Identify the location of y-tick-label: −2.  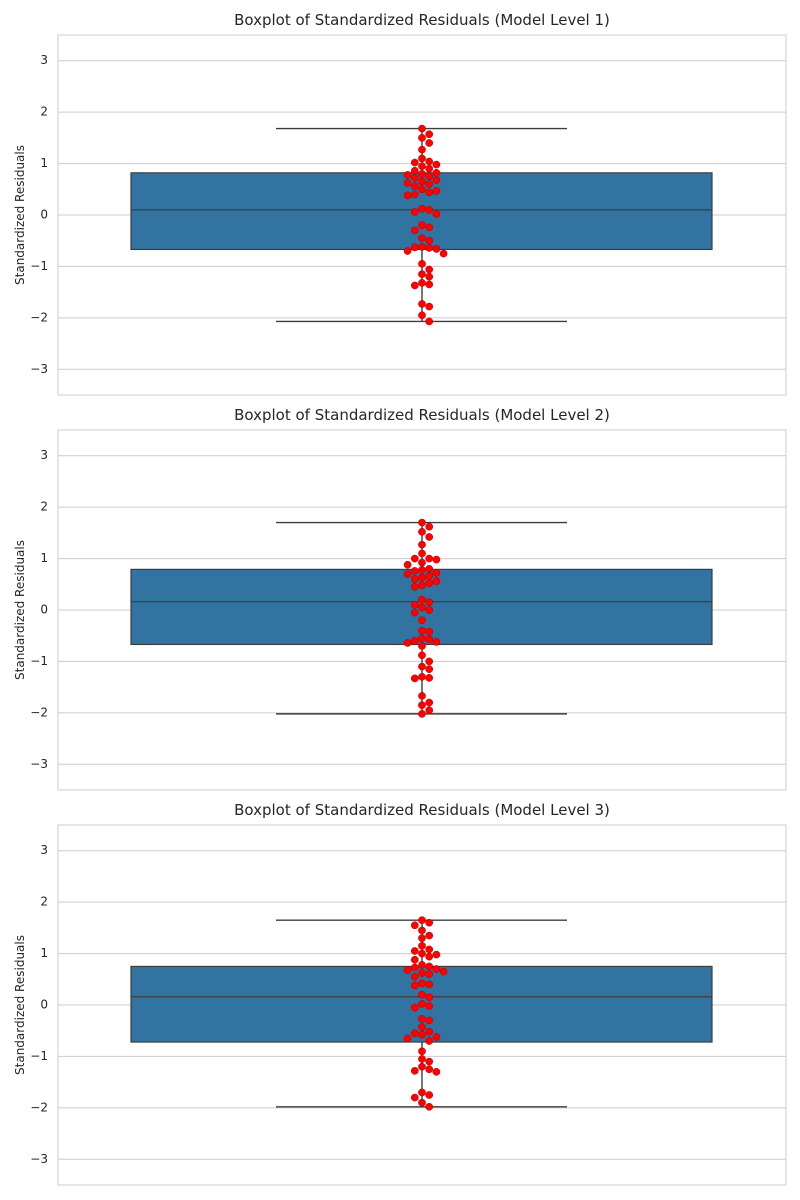
(39, 1107).